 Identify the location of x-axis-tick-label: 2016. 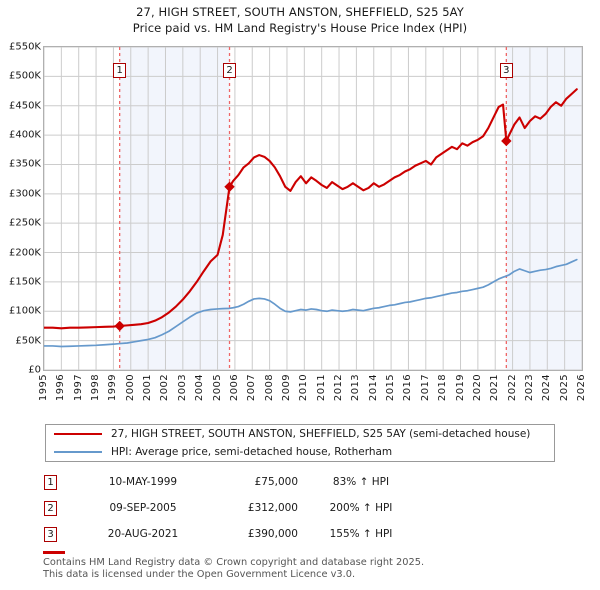
(408, 388).